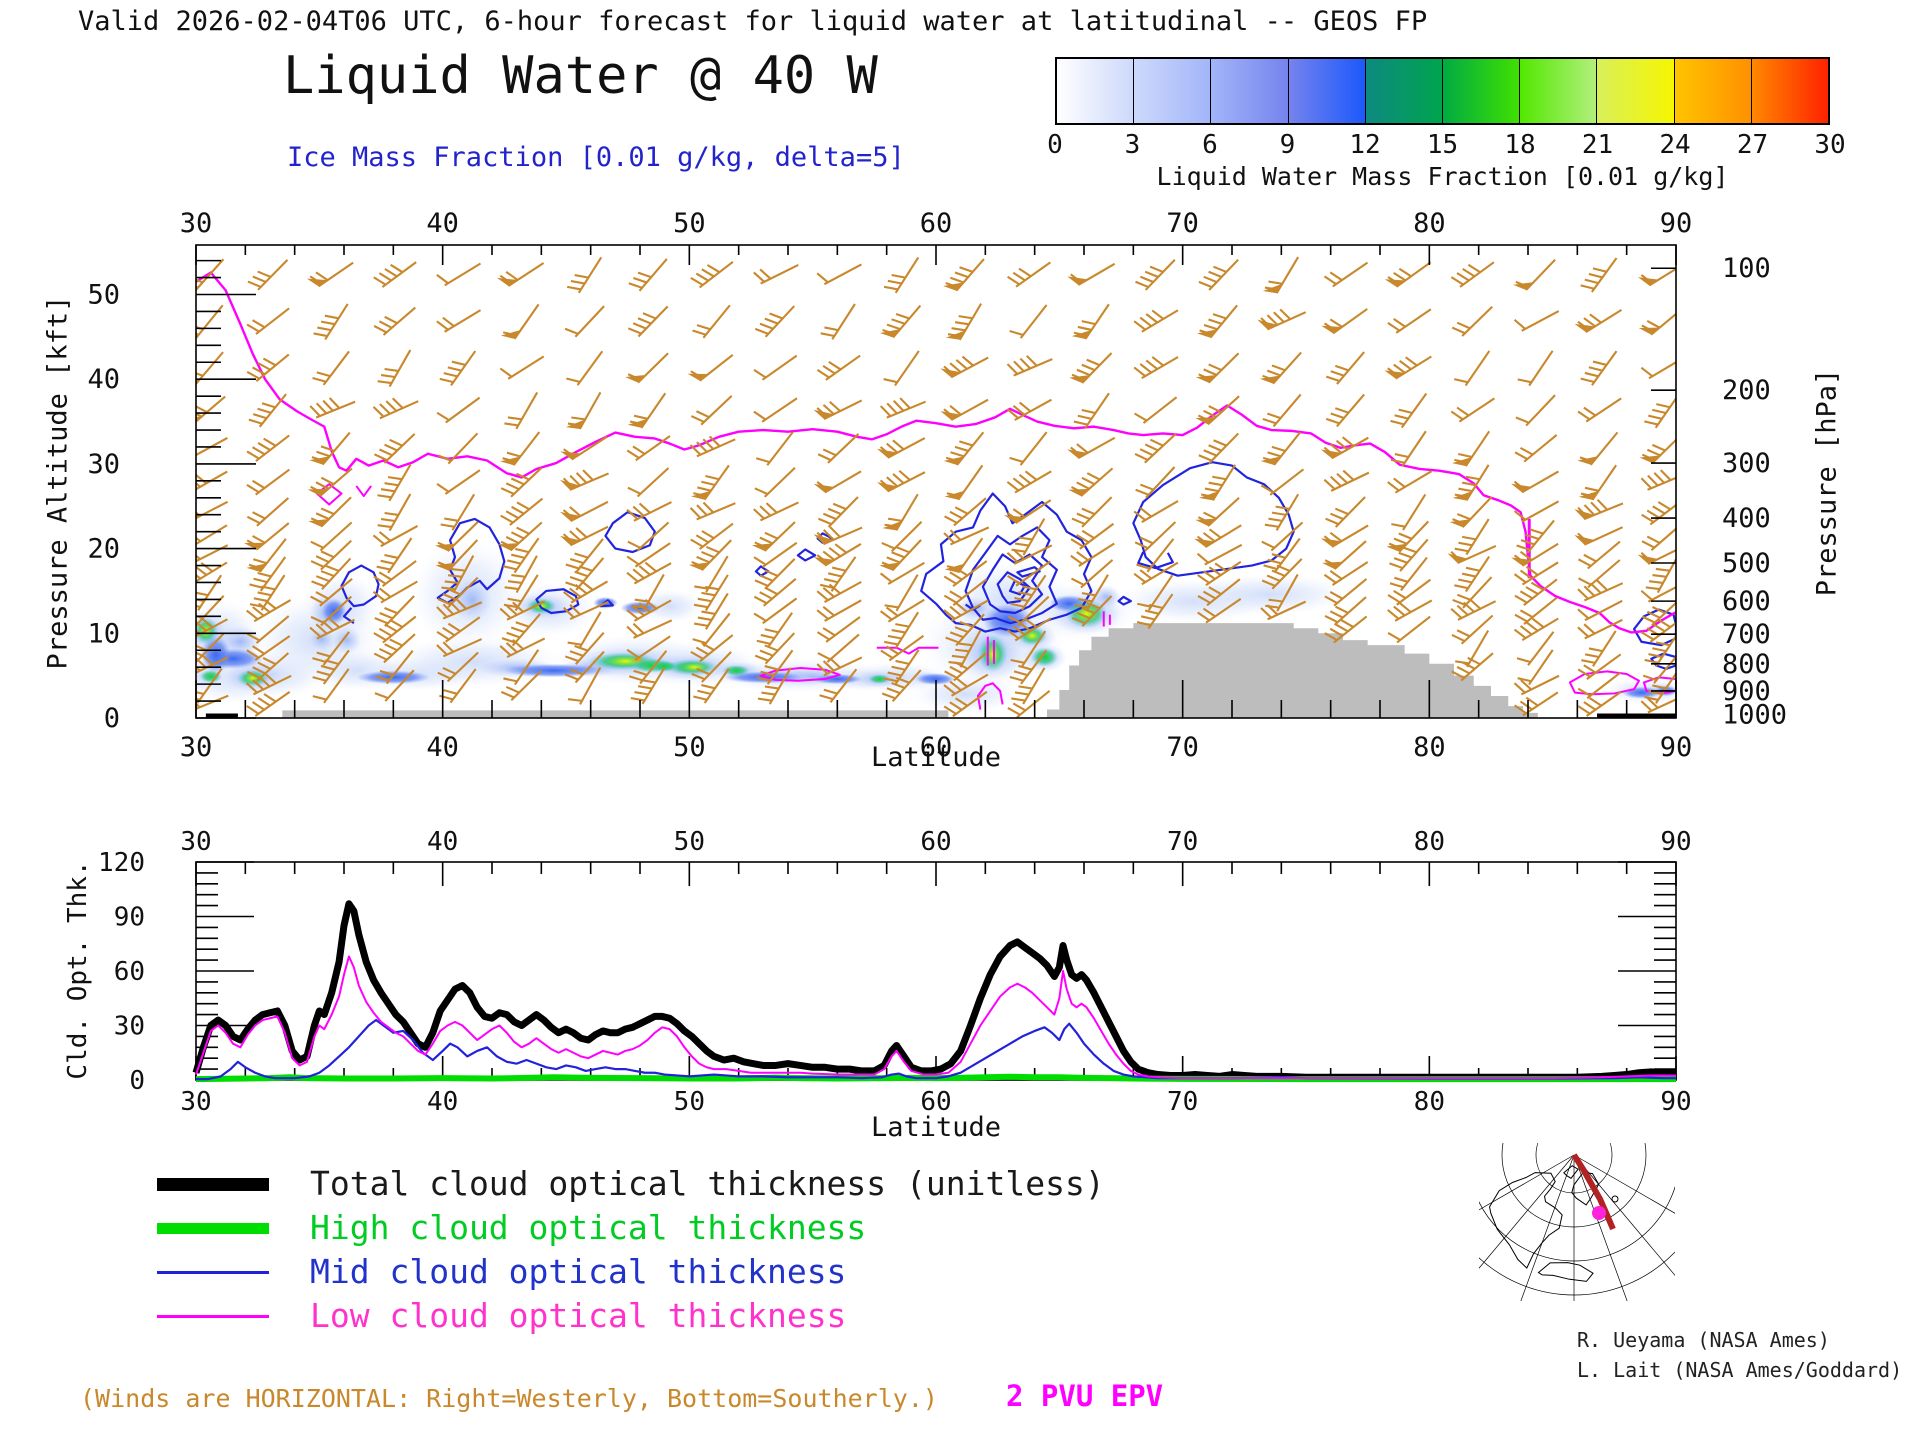 This screenshot has width=1920, height=1440. Describe the element at coordinates (1754, 715) in the screenshot. I see `svg-text: 1000` at that location.